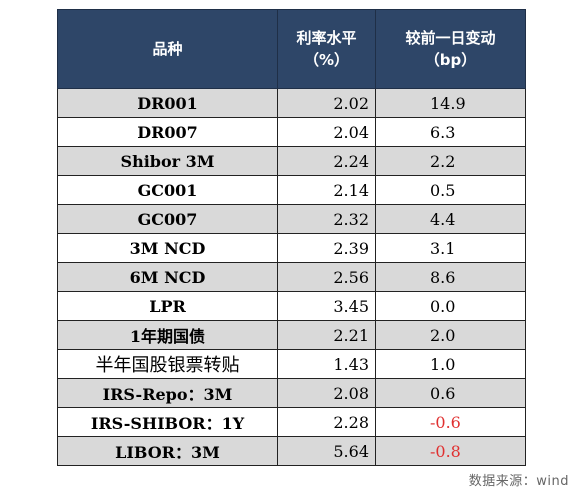  I want to click on row-name: LPR, so click(167, 306).